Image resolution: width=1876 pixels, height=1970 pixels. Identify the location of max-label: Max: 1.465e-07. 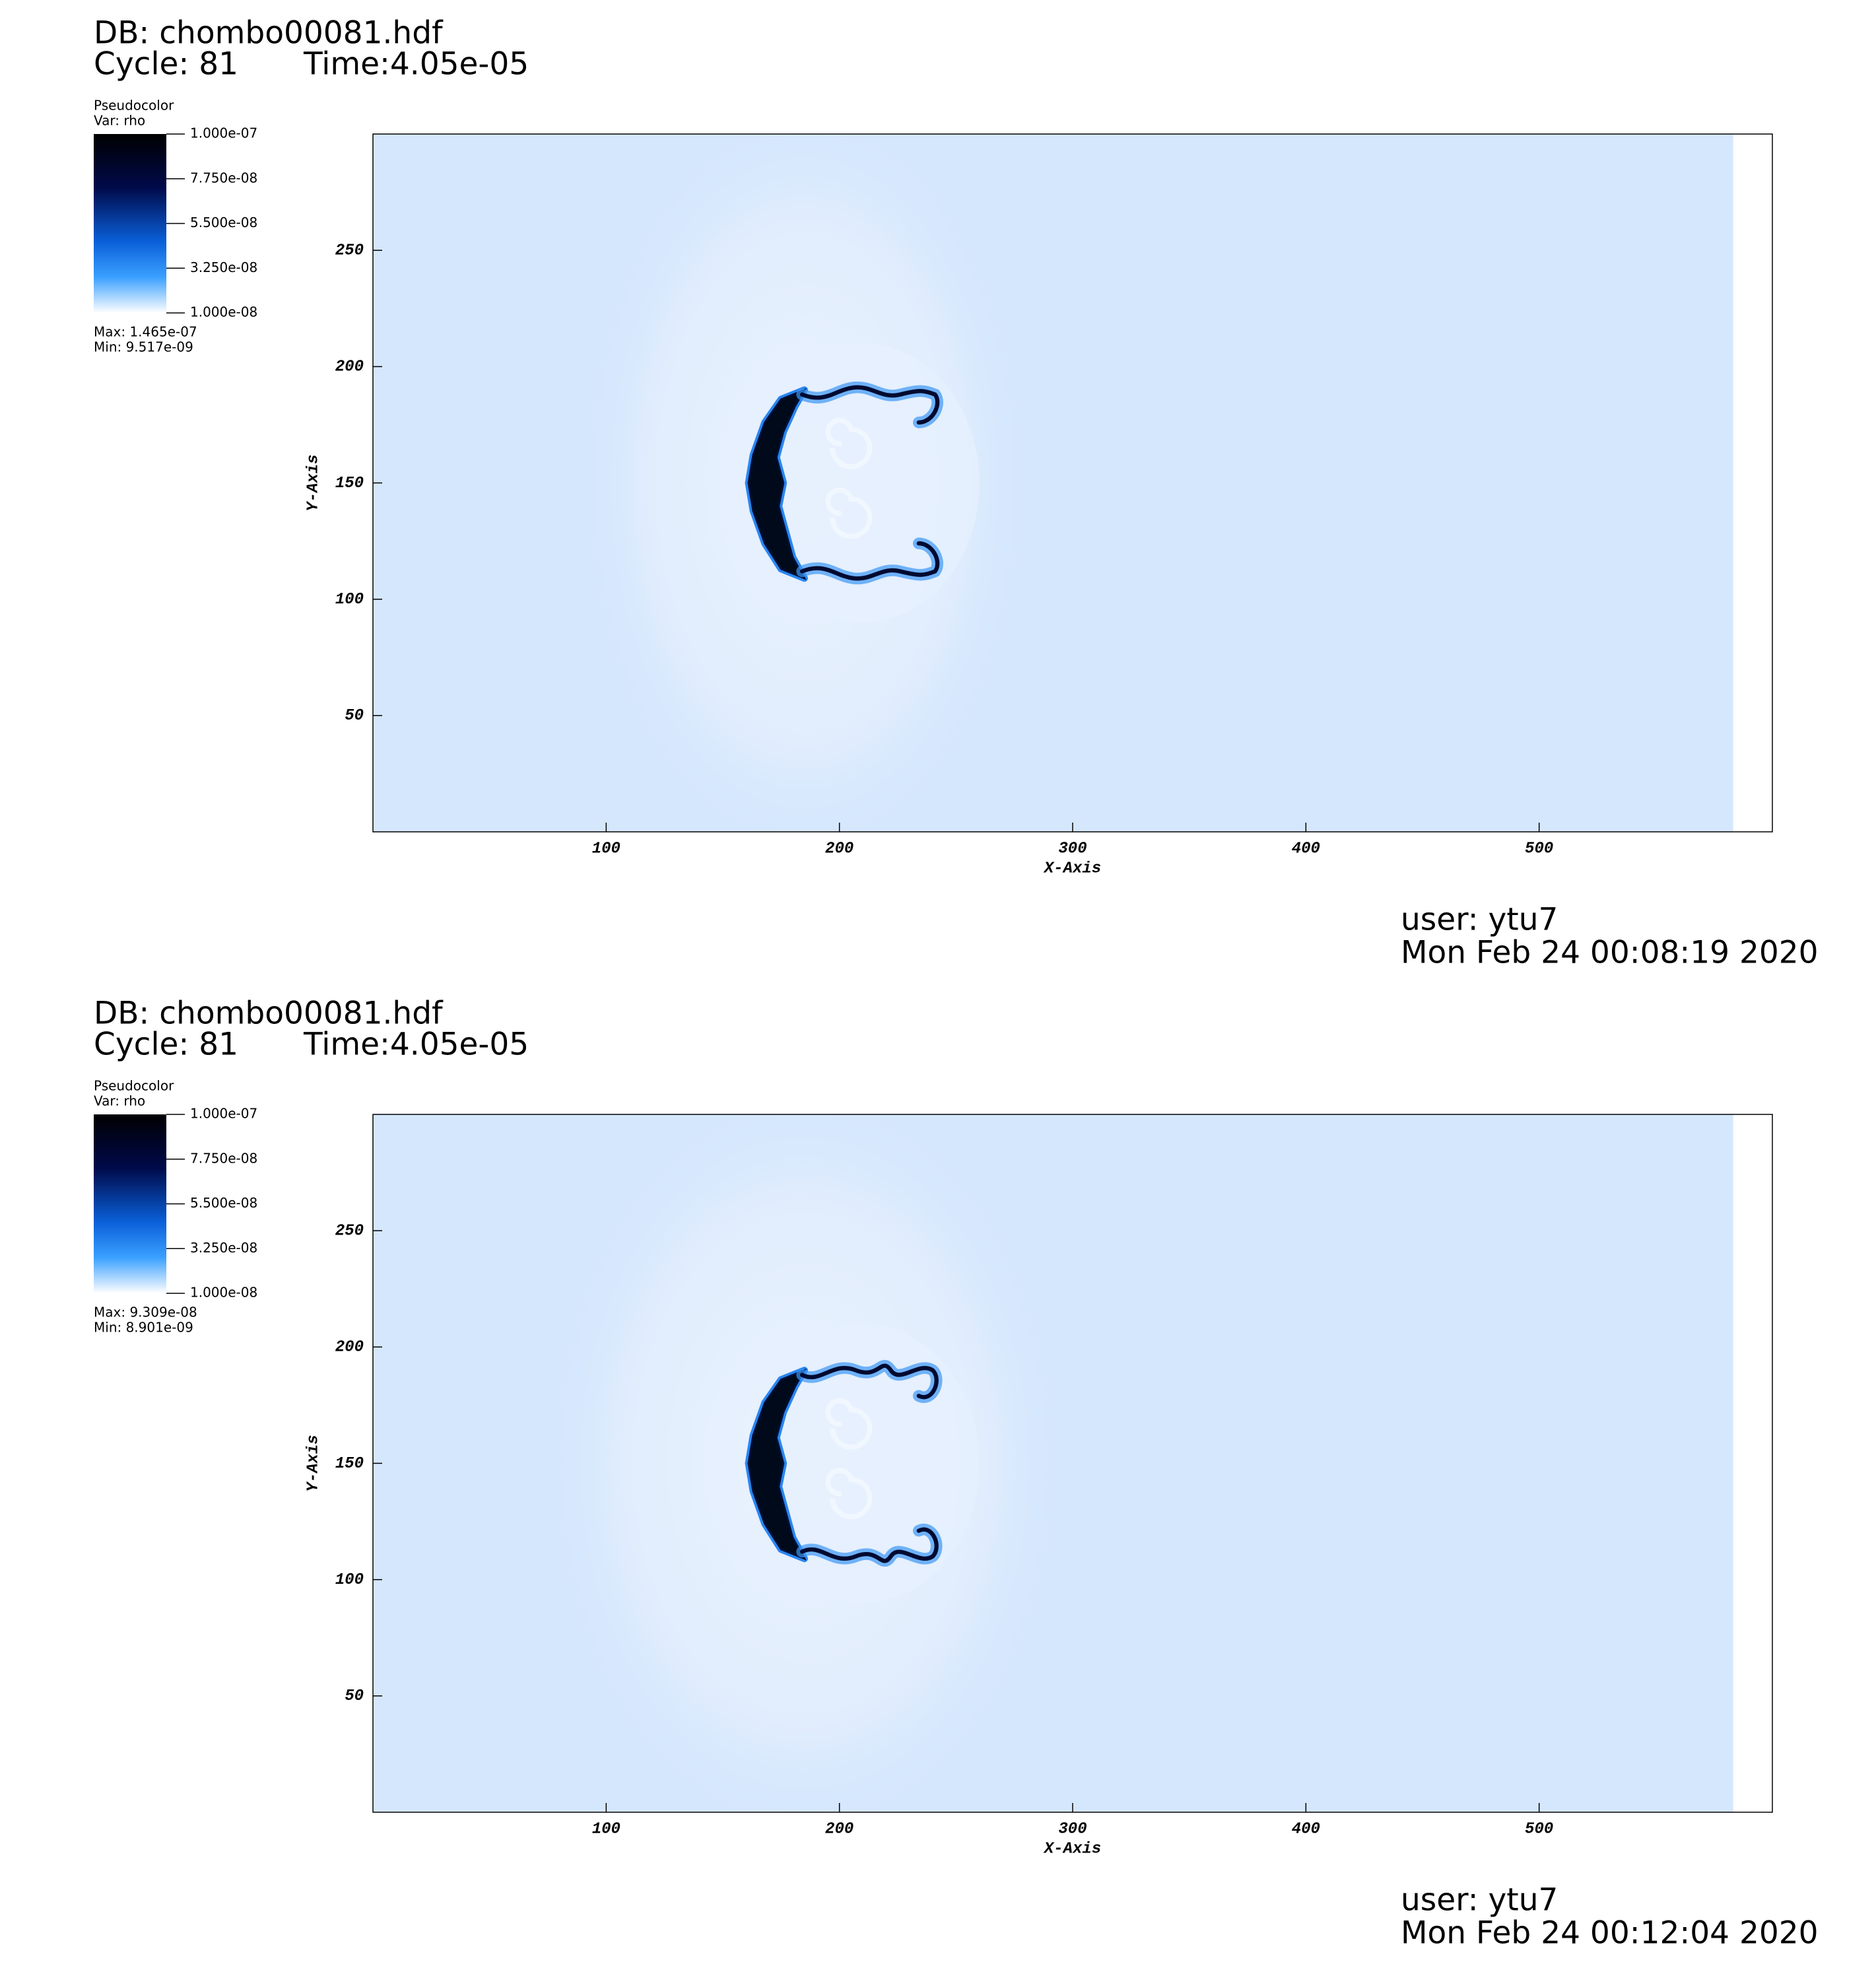
(145, 332).